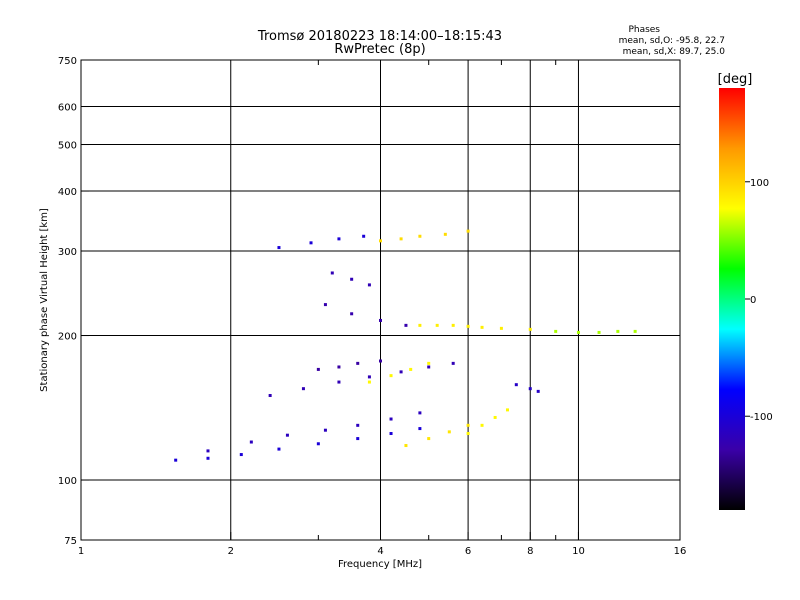 This screenshot has width=800, height=600. What do you see at coordinates (67, 108) in the screenshot?
I see `y-tick-label: 600` at bounding box center [67, 108].